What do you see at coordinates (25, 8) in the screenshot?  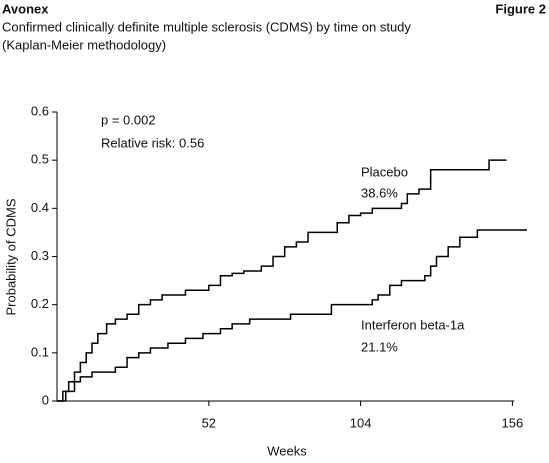 I see `chart-title: Avonex` at bounding box center [25, 8].